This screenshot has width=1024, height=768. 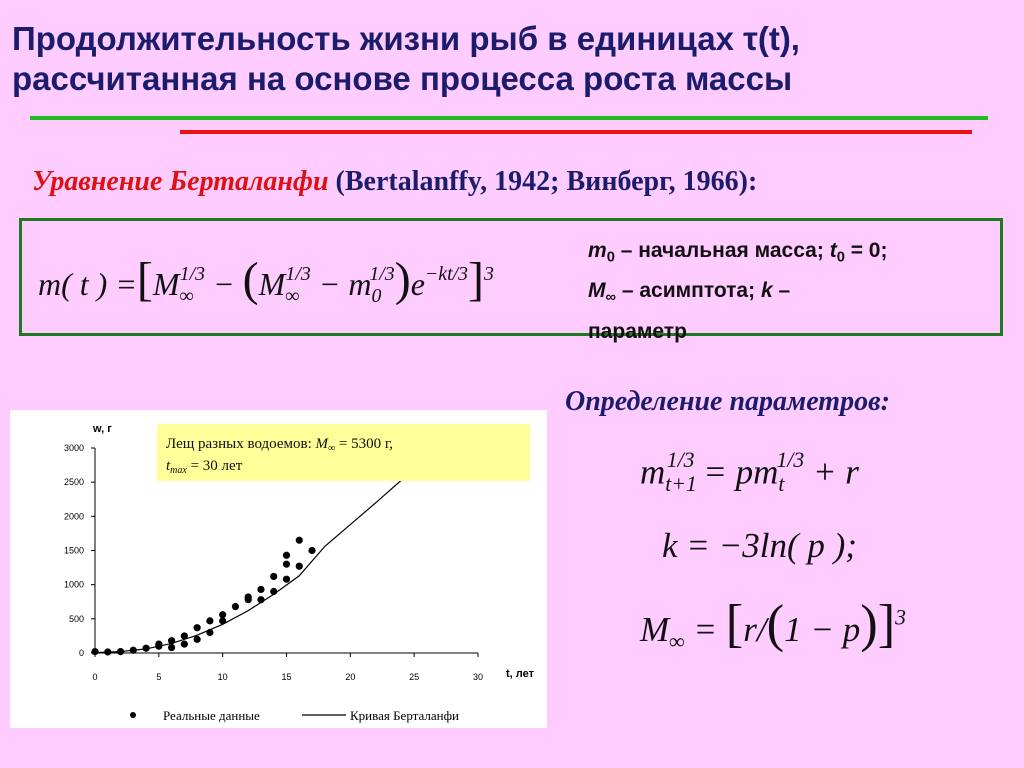 What do you see at coordinates (478, 677) in the screenshot?
I see `x-tick-label: 30` at bounding box center [478, 677].